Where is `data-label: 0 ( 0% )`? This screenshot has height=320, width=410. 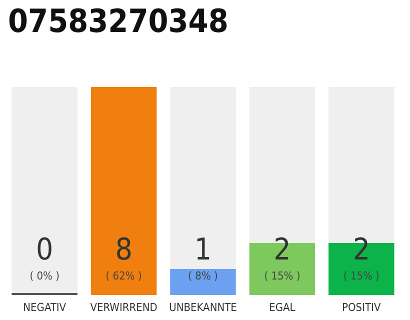 data-label: 0 ( 0% ) is located at coordinates (45, 257).